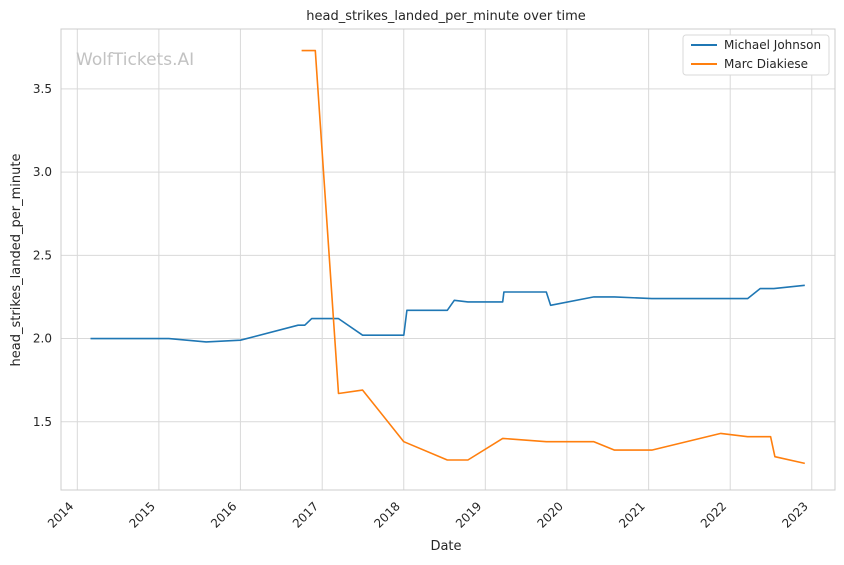  What do you see at coordinates (16, 260) in the screenshot?
I see `y-axis-label: head_strikes_landed_per_minute` at bounding box center [16, 260].